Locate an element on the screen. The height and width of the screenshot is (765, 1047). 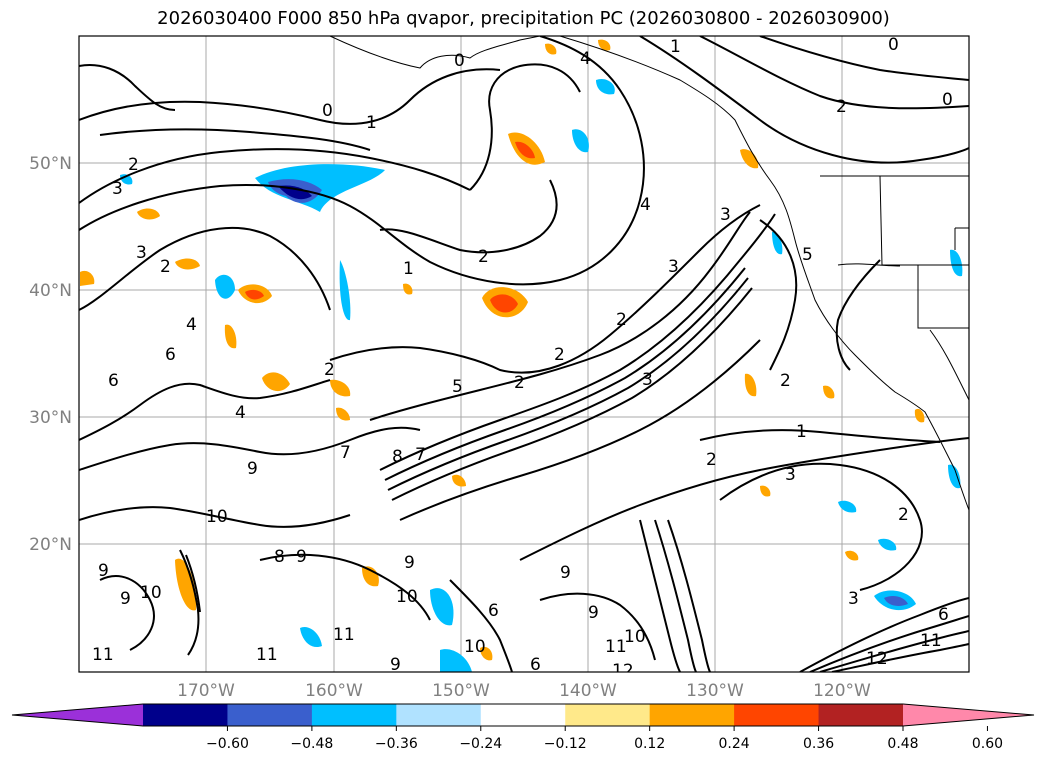
colorbar-tick-label: −0.60 is located at coordinates (227, 744).